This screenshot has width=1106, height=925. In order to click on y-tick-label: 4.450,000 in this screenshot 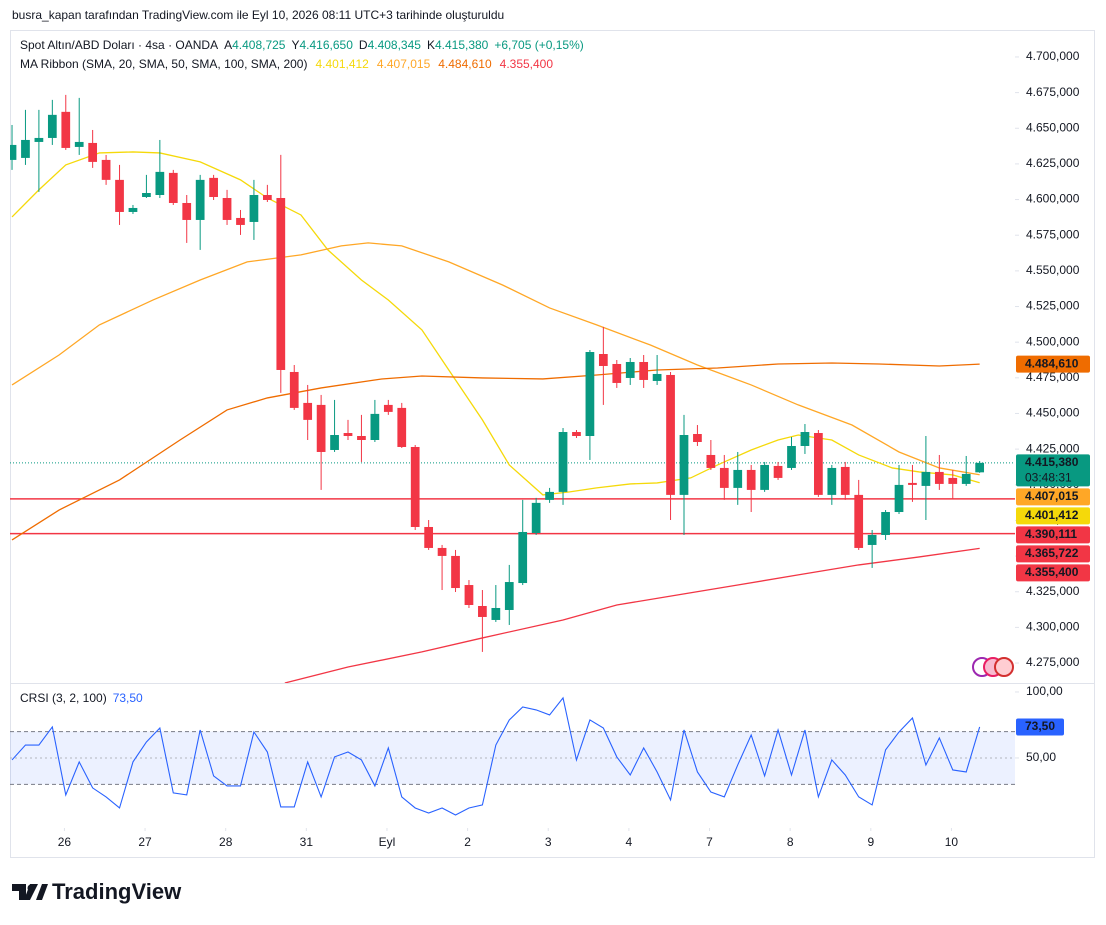, I will do `click(1053, 413)`.